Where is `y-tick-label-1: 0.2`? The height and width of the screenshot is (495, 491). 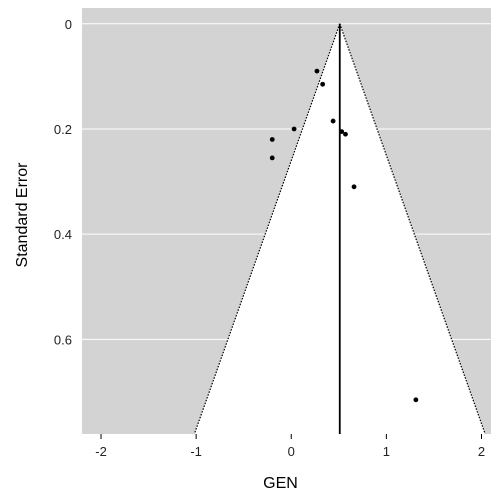 y-tick-label-1: 0.2 is located at coordinates (63, 129).